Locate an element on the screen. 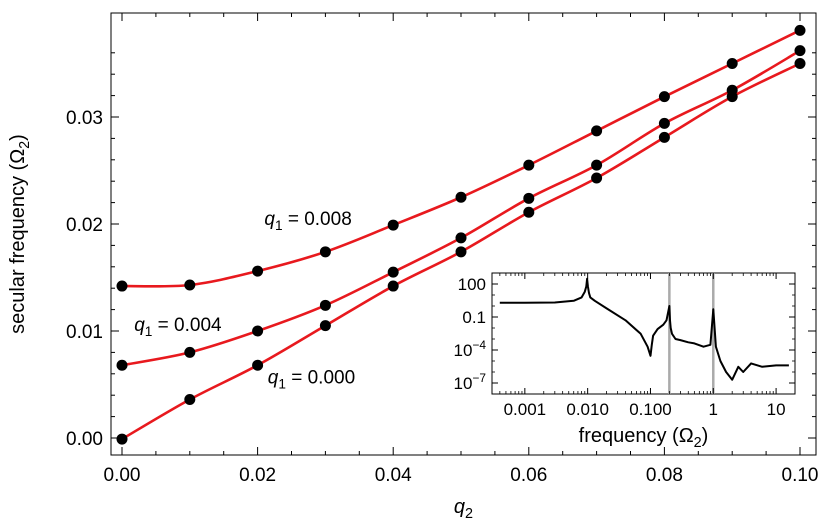 This screenshot has height=525, width=830. y-tick-label: 0.00 is located at coordinates (84, 439).